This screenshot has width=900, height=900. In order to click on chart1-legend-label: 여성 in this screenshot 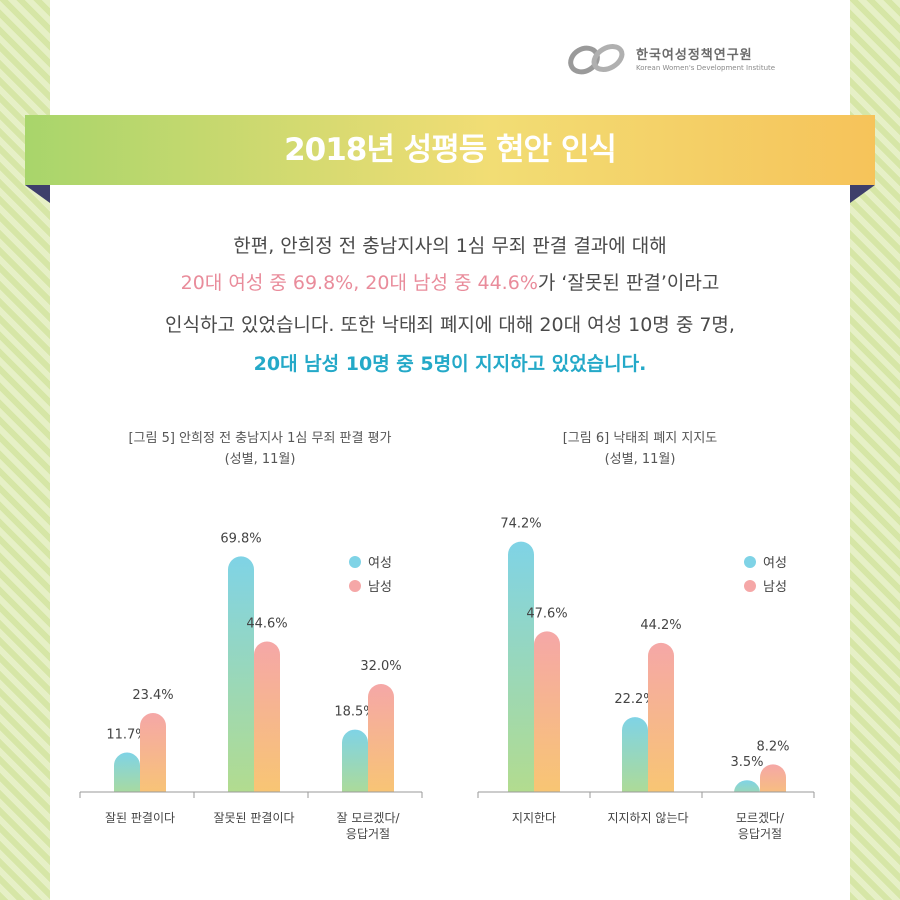, I will do `click(380, 563)`.